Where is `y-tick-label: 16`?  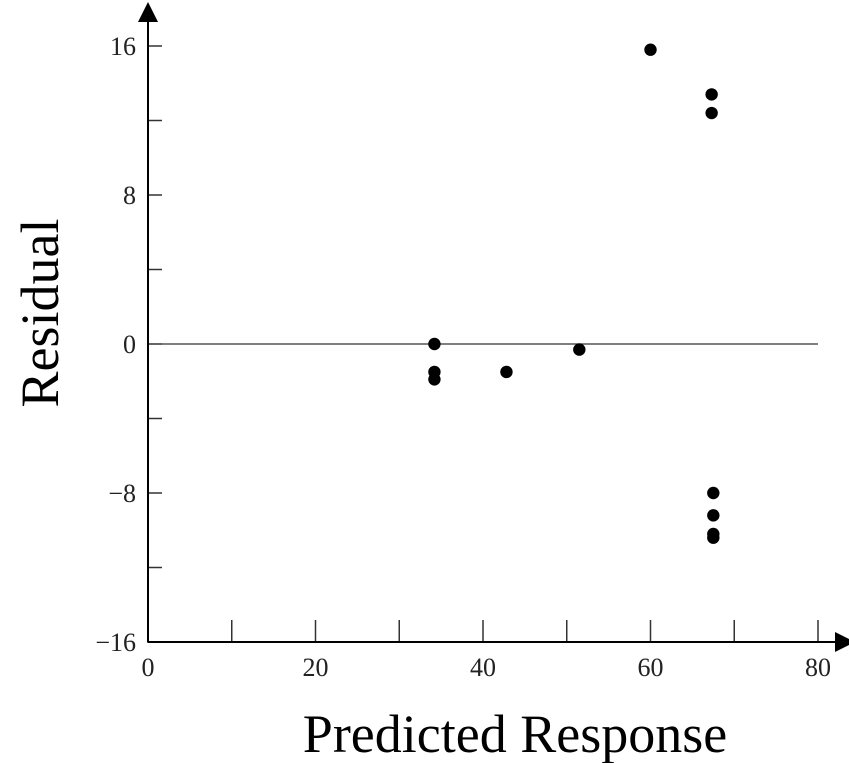
y-tick-label: 16 is located at coordinates (123, 46).